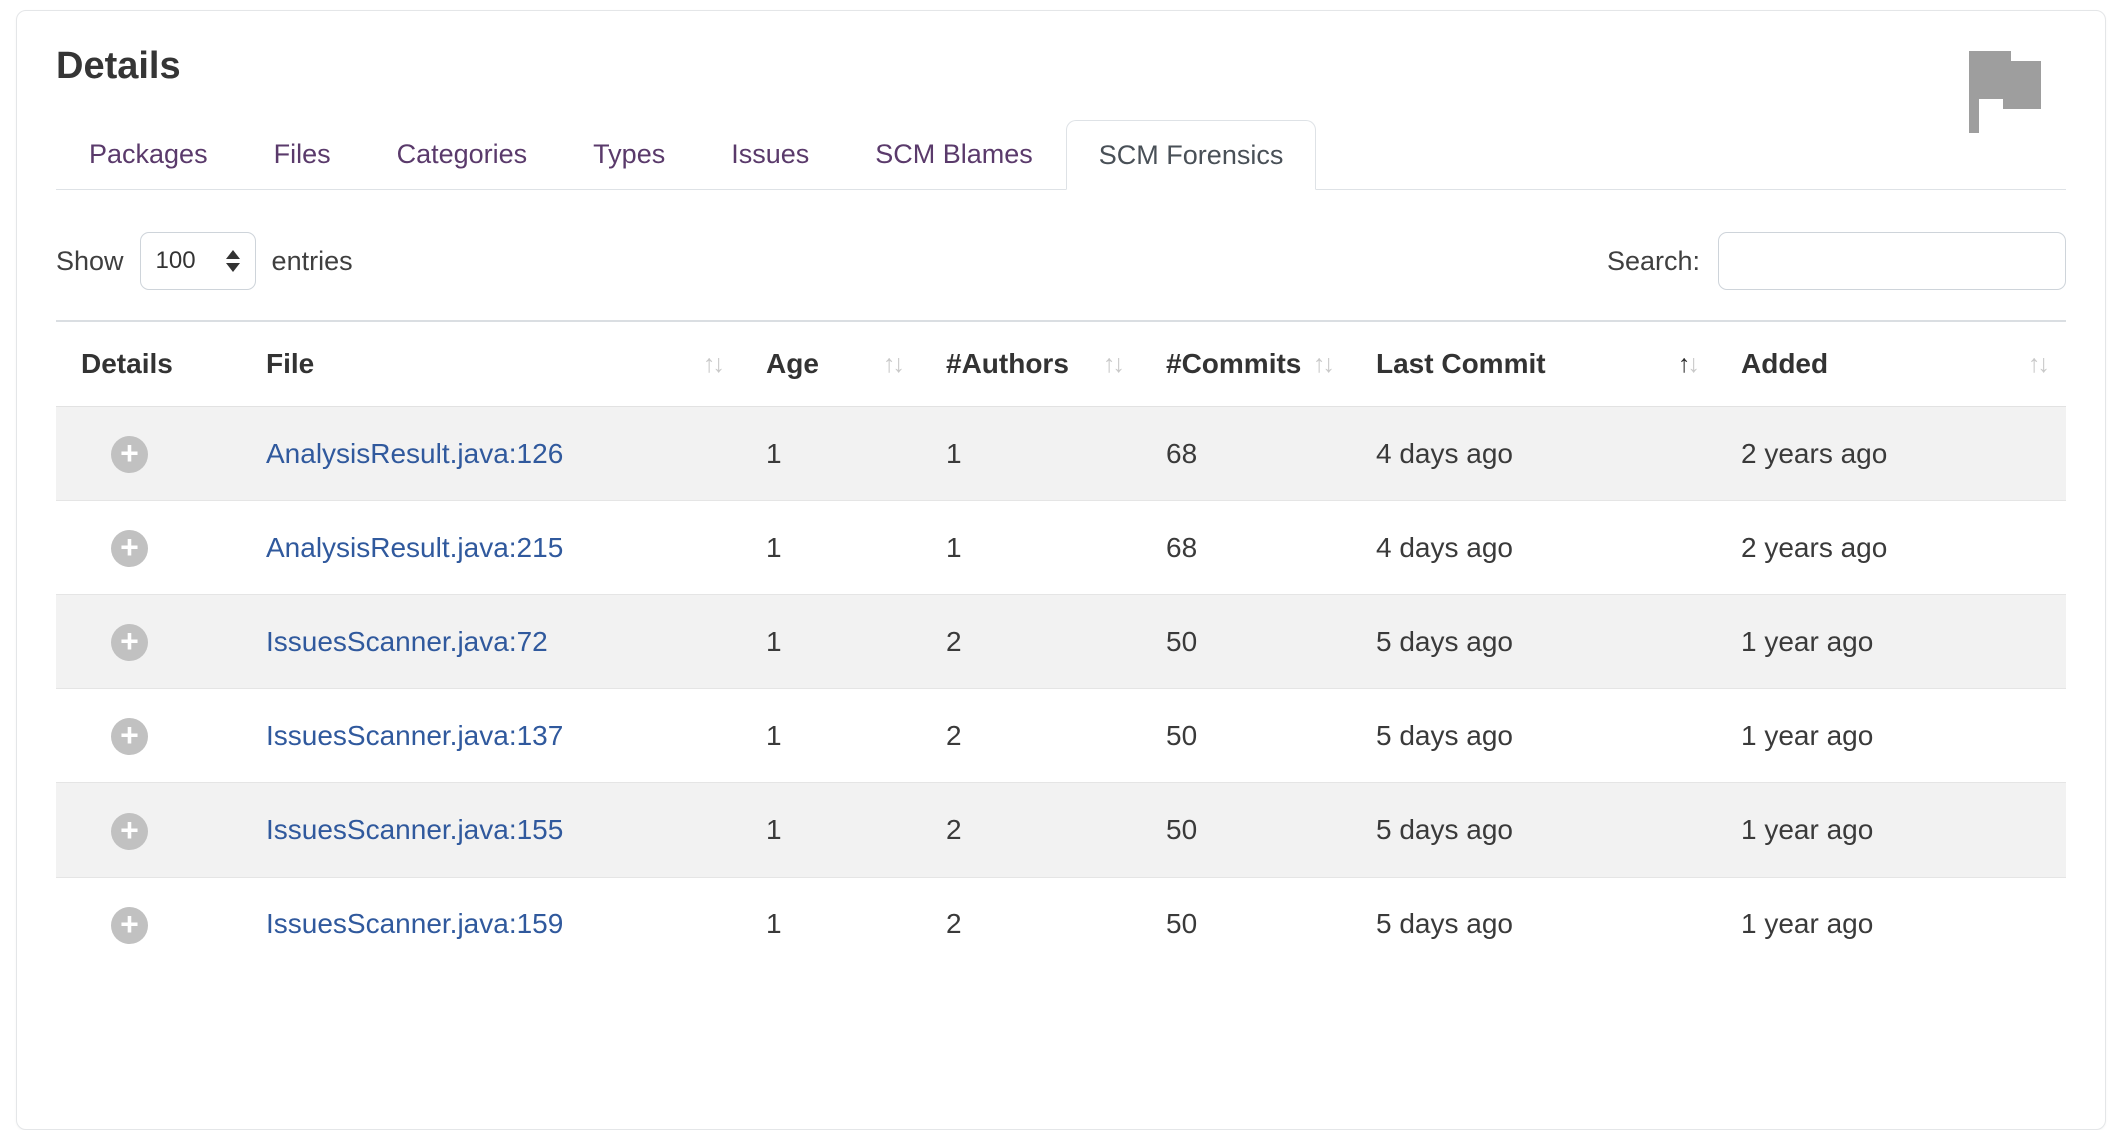 Image resolution: width=2124 pixels, height=1130 pixels. I want to click on search-control: Search:, so click(1836, 261).